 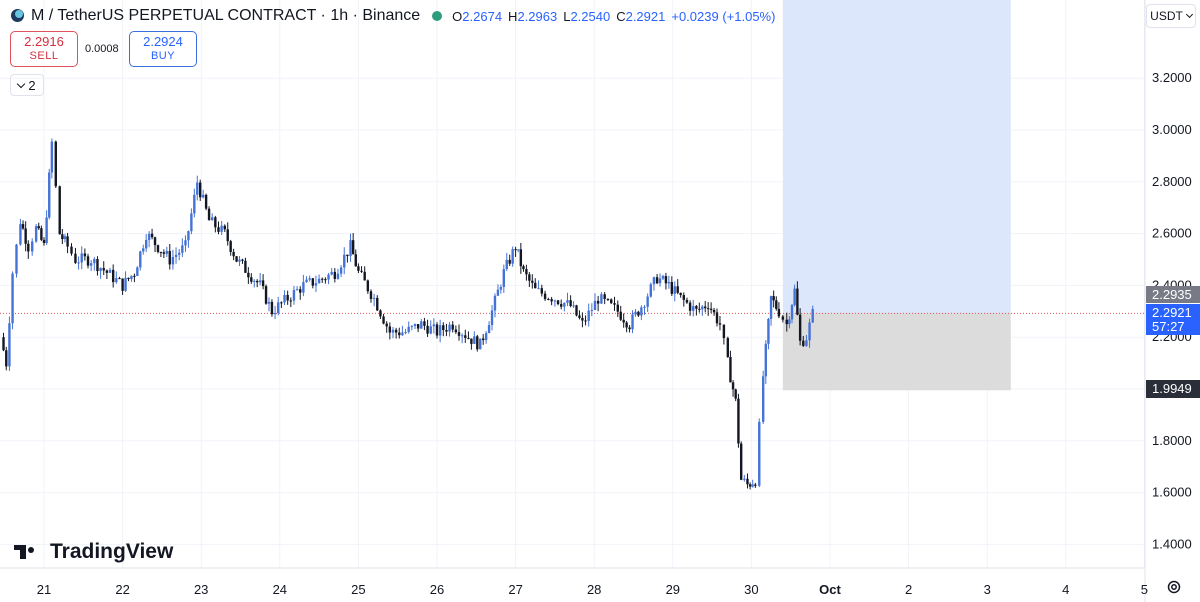 What do you see at coordinates (896, 156) in the screenshot?
I see `target-zone` at bounding box center [896, 156].